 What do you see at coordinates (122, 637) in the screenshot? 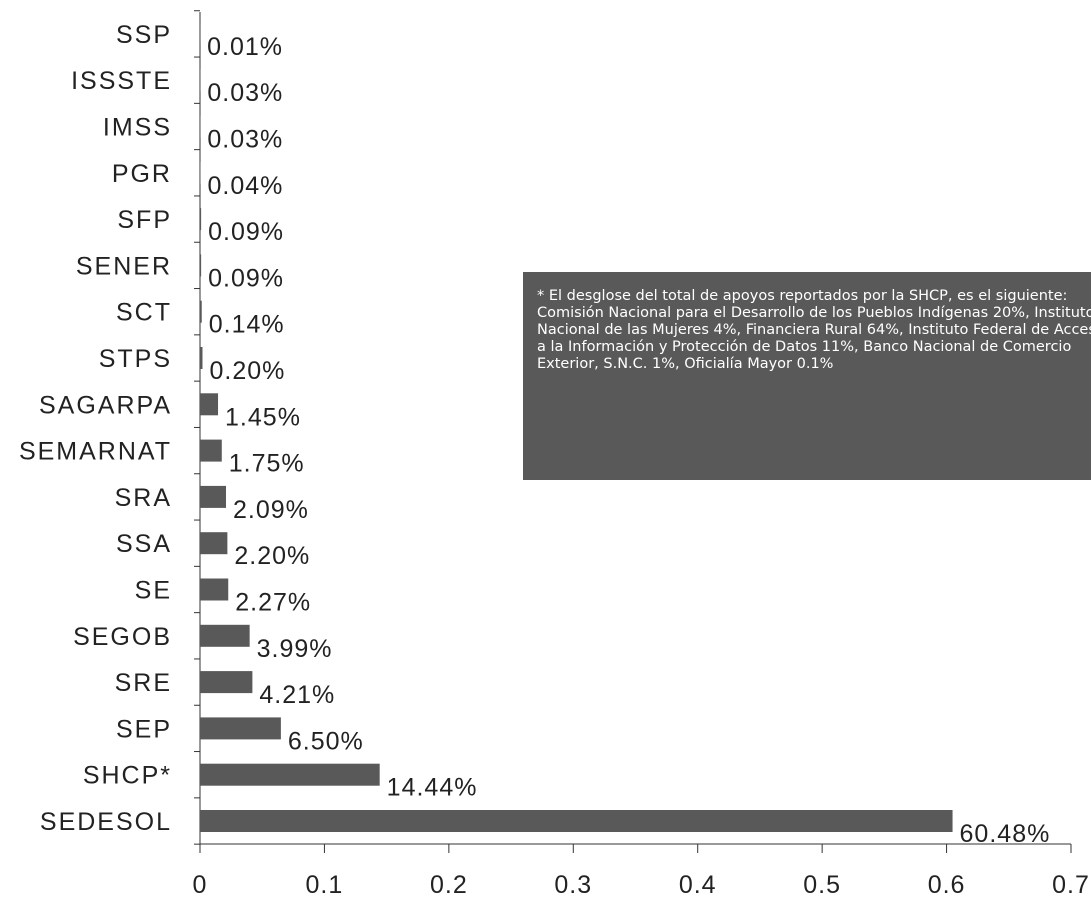
I see `category-label: SEGOB` at bounding box center [122, 637].